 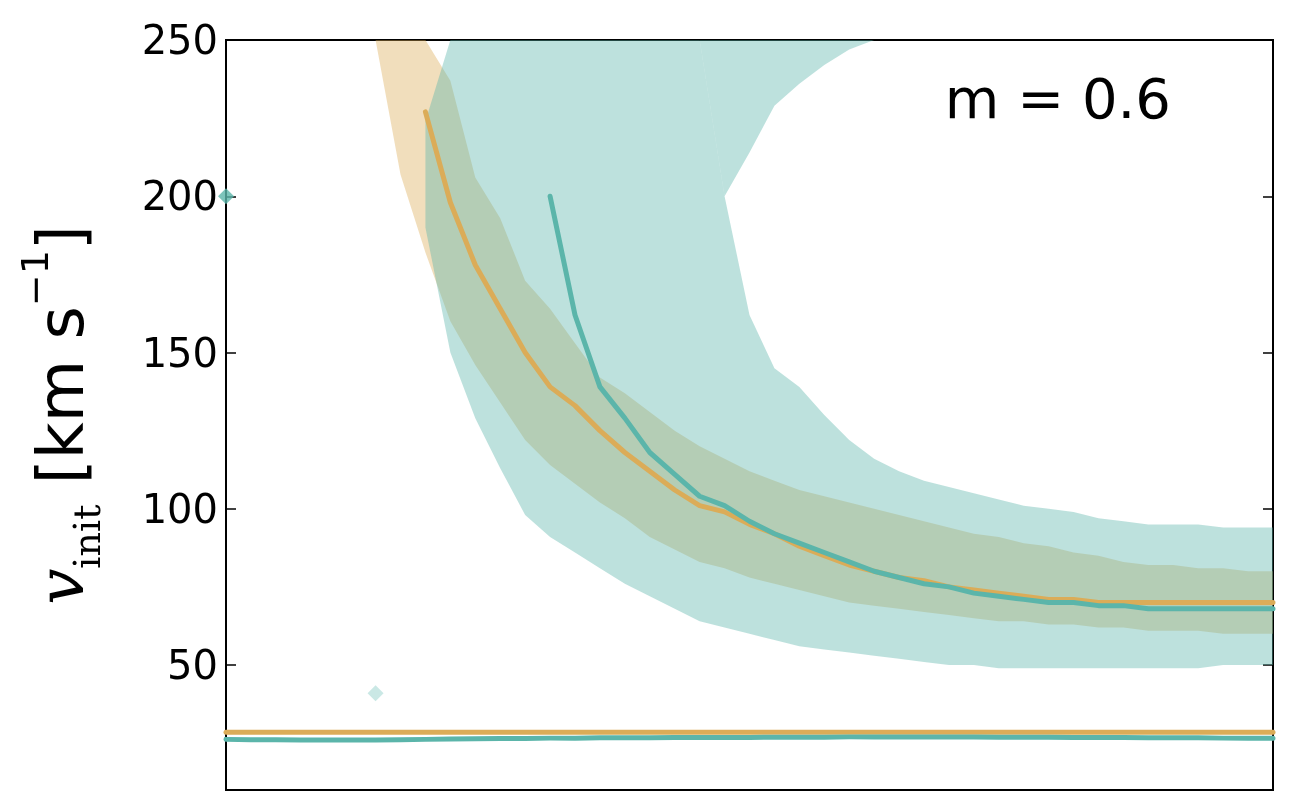 I want to click on y-axis-title: vinit [km s−1], so click(x=61, y=415).